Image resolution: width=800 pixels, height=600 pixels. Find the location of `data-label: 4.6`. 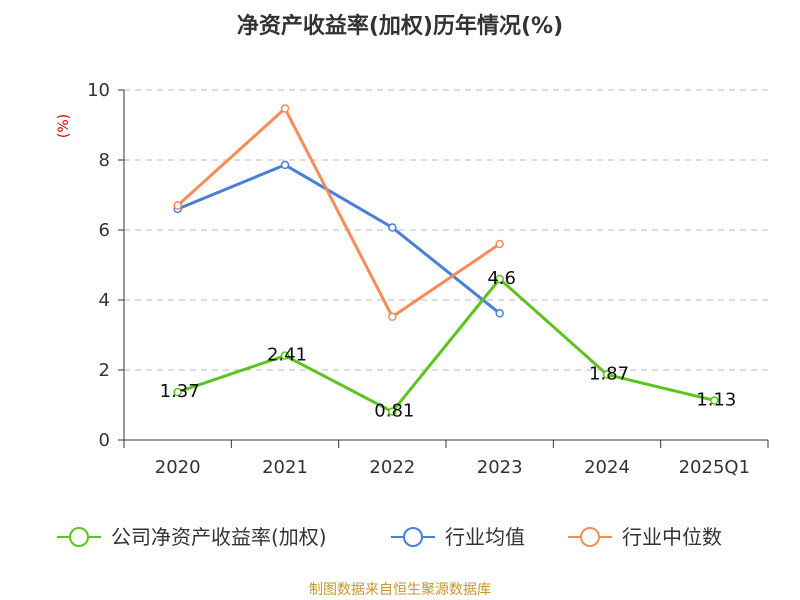

data-label: 4.6 is located at coordinates (501, 278).